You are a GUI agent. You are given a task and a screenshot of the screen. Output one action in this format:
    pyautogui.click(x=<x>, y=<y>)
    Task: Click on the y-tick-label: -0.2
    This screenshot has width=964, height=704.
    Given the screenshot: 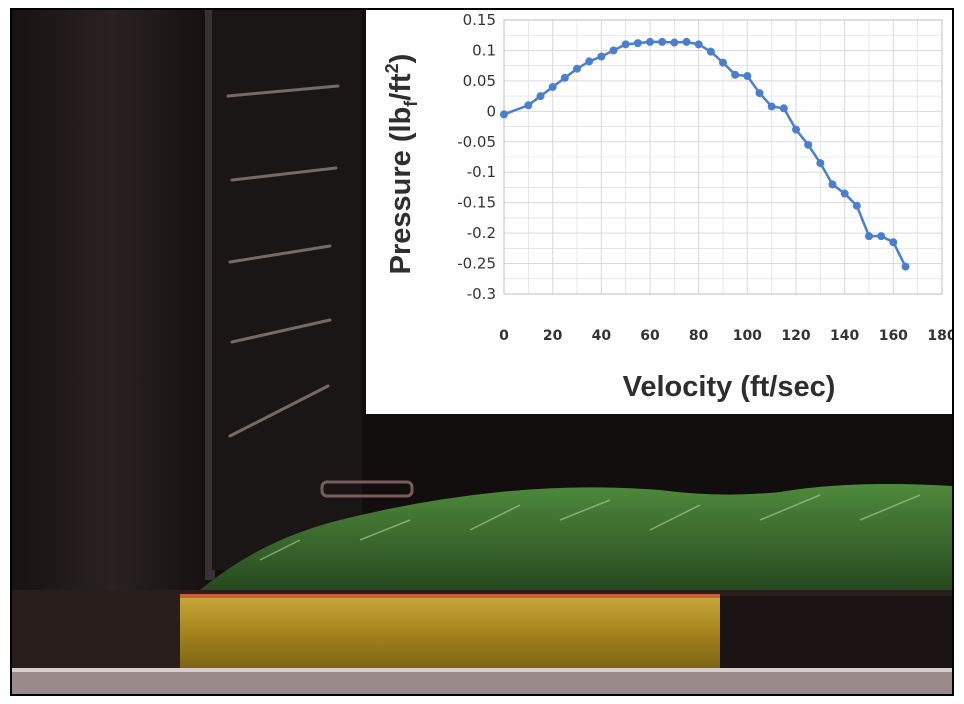 What is the action you would take?
    pyautogui.click(x=481, y=233)
    